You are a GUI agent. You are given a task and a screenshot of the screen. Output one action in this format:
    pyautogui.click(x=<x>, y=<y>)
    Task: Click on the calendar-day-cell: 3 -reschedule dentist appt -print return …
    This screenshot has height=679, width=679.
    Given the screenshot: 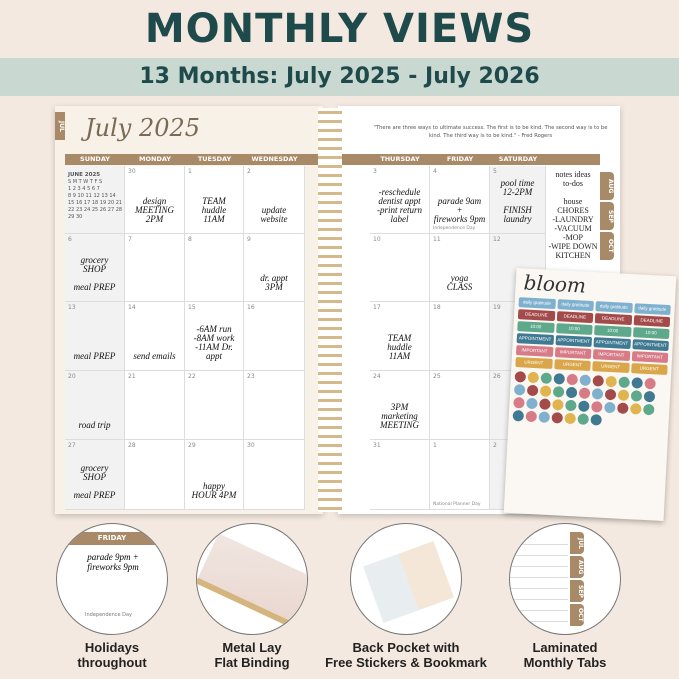 What is the action you would take?
    pyautogui.click(x=400, y=200)
    